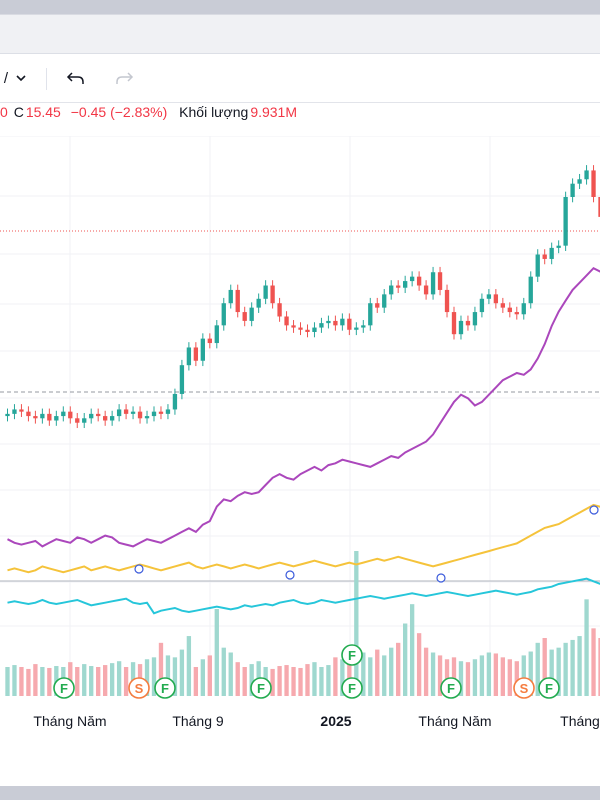 This screenshot has height=800, width=600. What do you see at coordinates (198, 721) in the screenshot?
I see `x-tick-label: Tháng 9` at bounding box center [198, 721].